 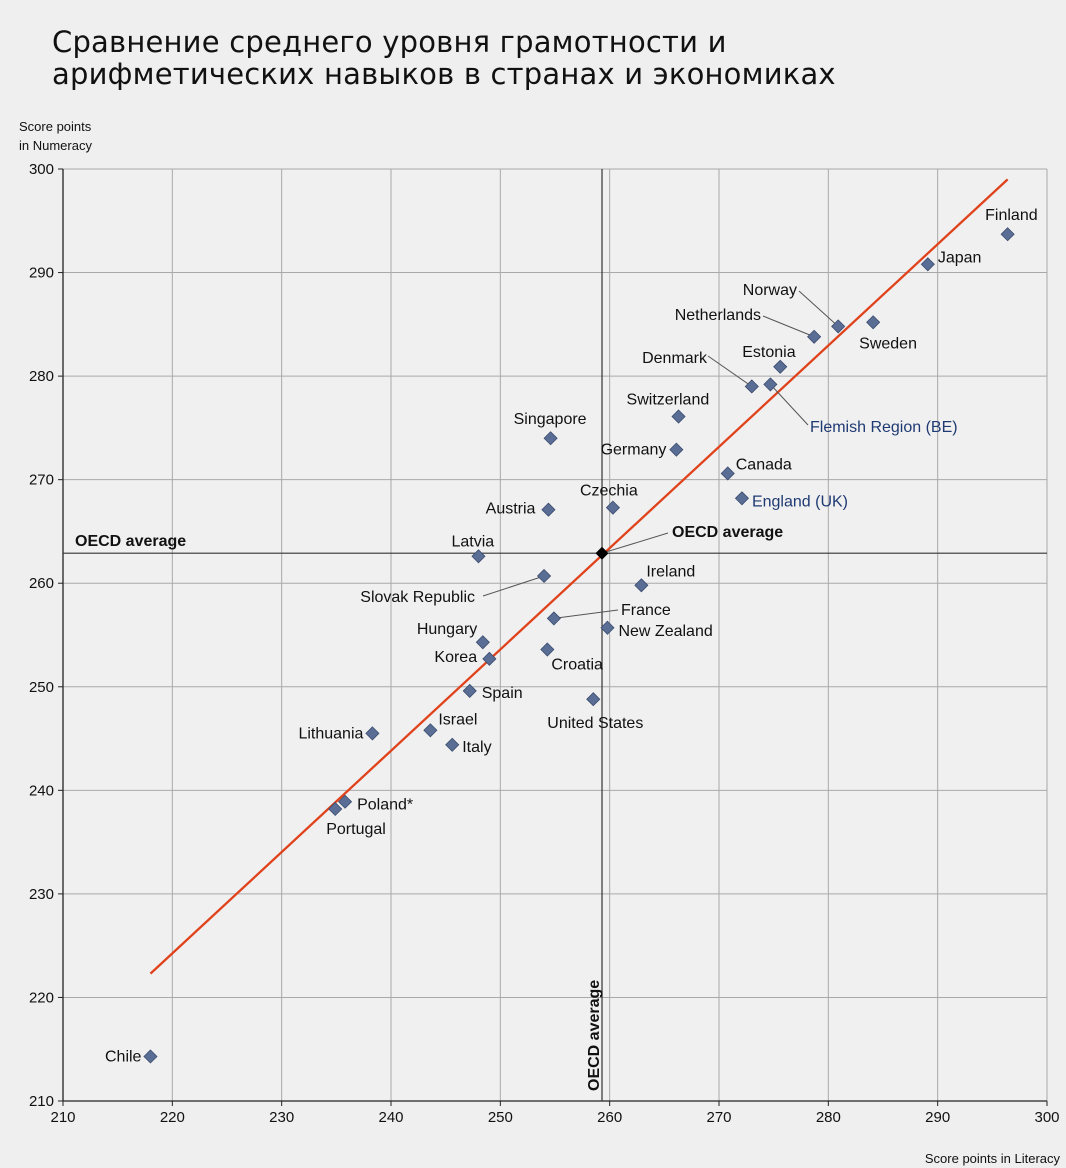 I want to click on x-tick-label: 220, so click(x=172, y=1117).